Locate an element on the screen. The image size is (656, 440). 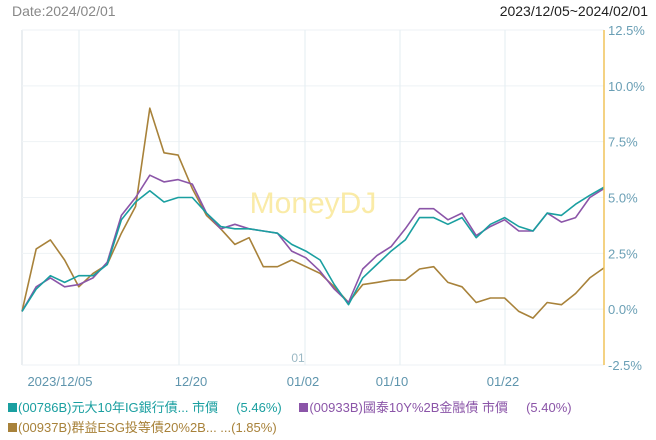
legend-item-00933b: (00933B)國泰10Y%2B金融債 市價 (5.40%) is located at coordinates (435, 408).